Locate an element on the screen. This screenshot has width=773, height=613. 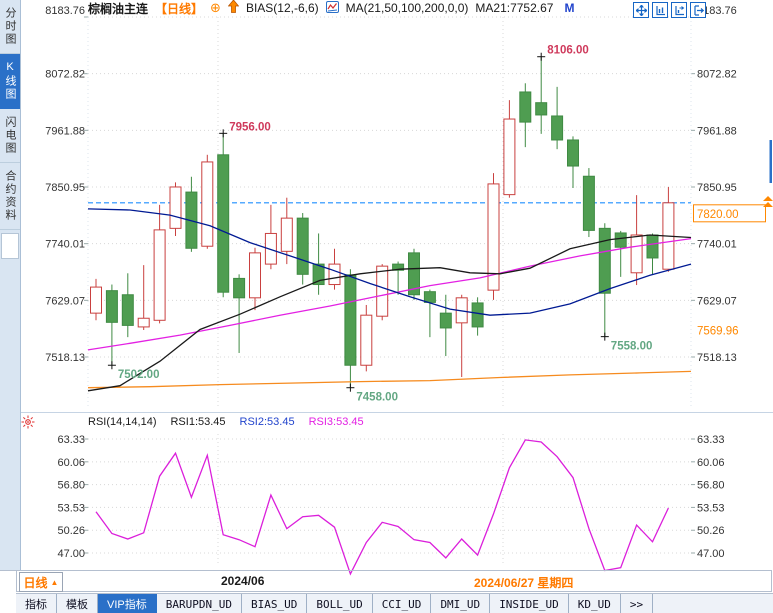
time-axis-row: 日线 ▲ 2024/06 2024/06/27 星期四 is located at coordinates (394, 581).